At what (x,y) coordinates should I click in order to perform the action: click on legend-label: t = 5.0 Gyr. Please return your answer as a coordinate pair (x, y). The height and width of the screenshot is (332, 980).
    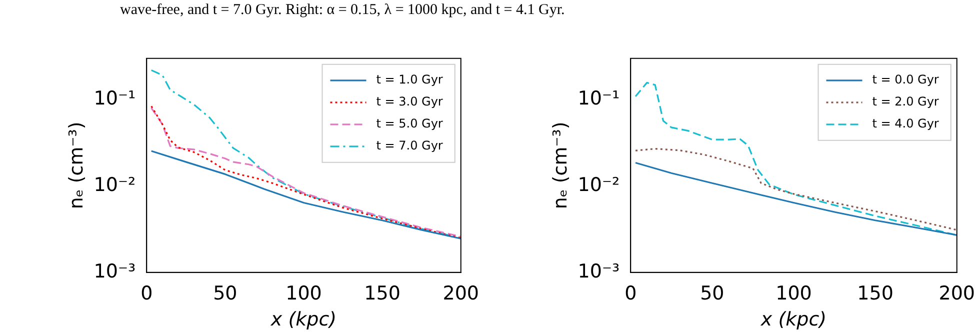
    Looking at the image, I should click on (409, 123).